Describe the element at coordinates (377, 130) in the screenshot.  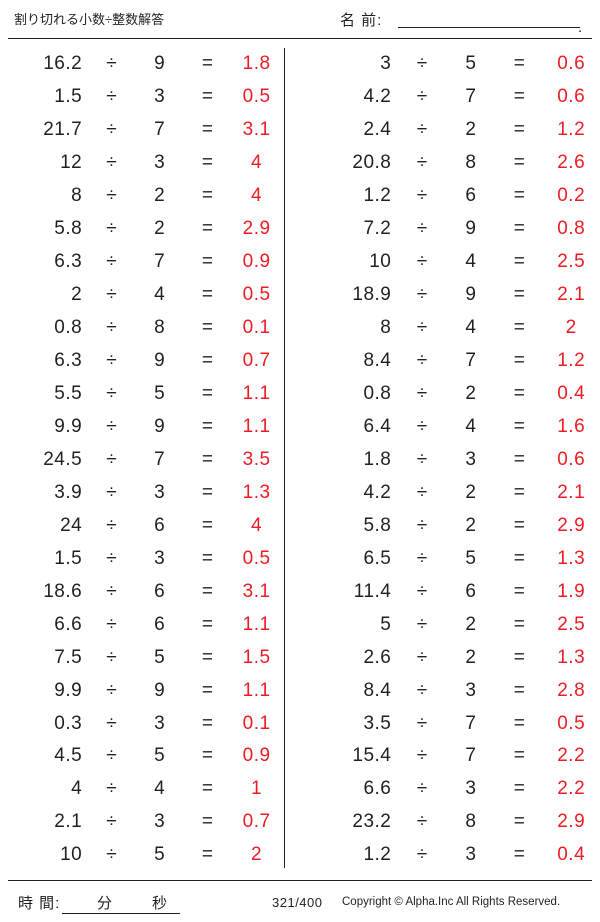
I see `dividend: 2.4` at that location.